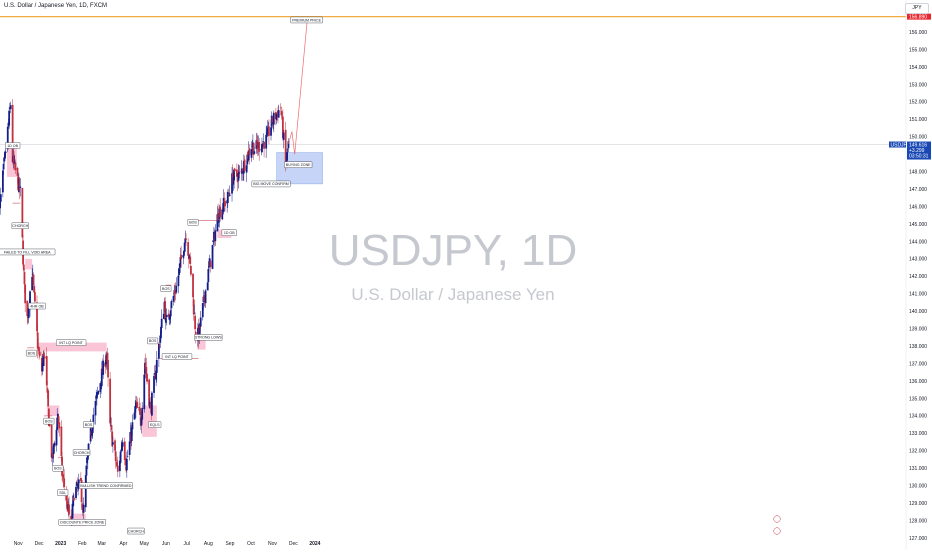 The width and height of the screenshot is (932, 555). I want to click on annotation-label: BULLISH TREND CONFIRMED, so click(105, 486).